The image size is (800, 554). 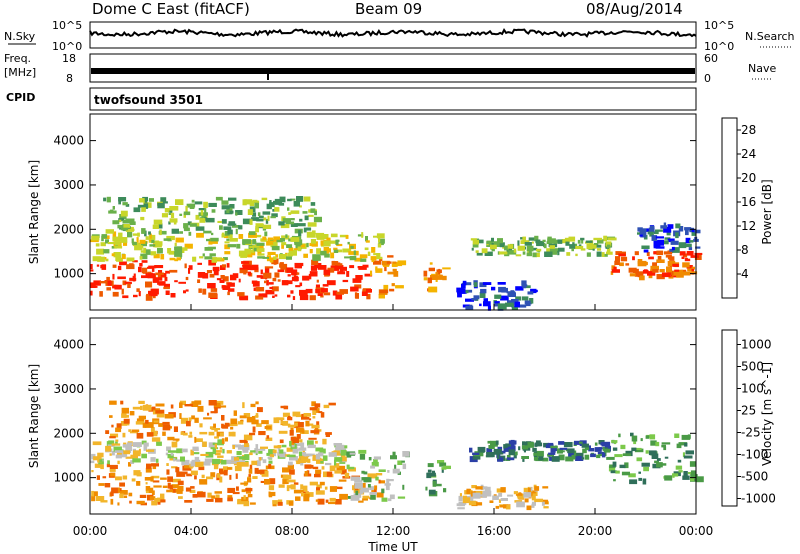 What do you see at coordinates (69, 78) in the screenshot?
I see `freq-tick-bottom: 8` at bounding box center [69, 78].